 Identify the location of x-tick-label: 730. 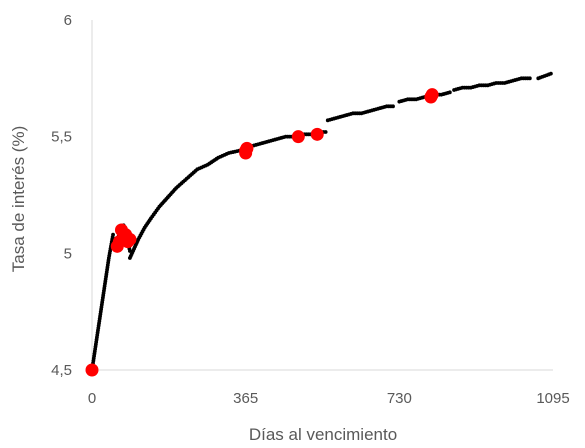
(399, 398).